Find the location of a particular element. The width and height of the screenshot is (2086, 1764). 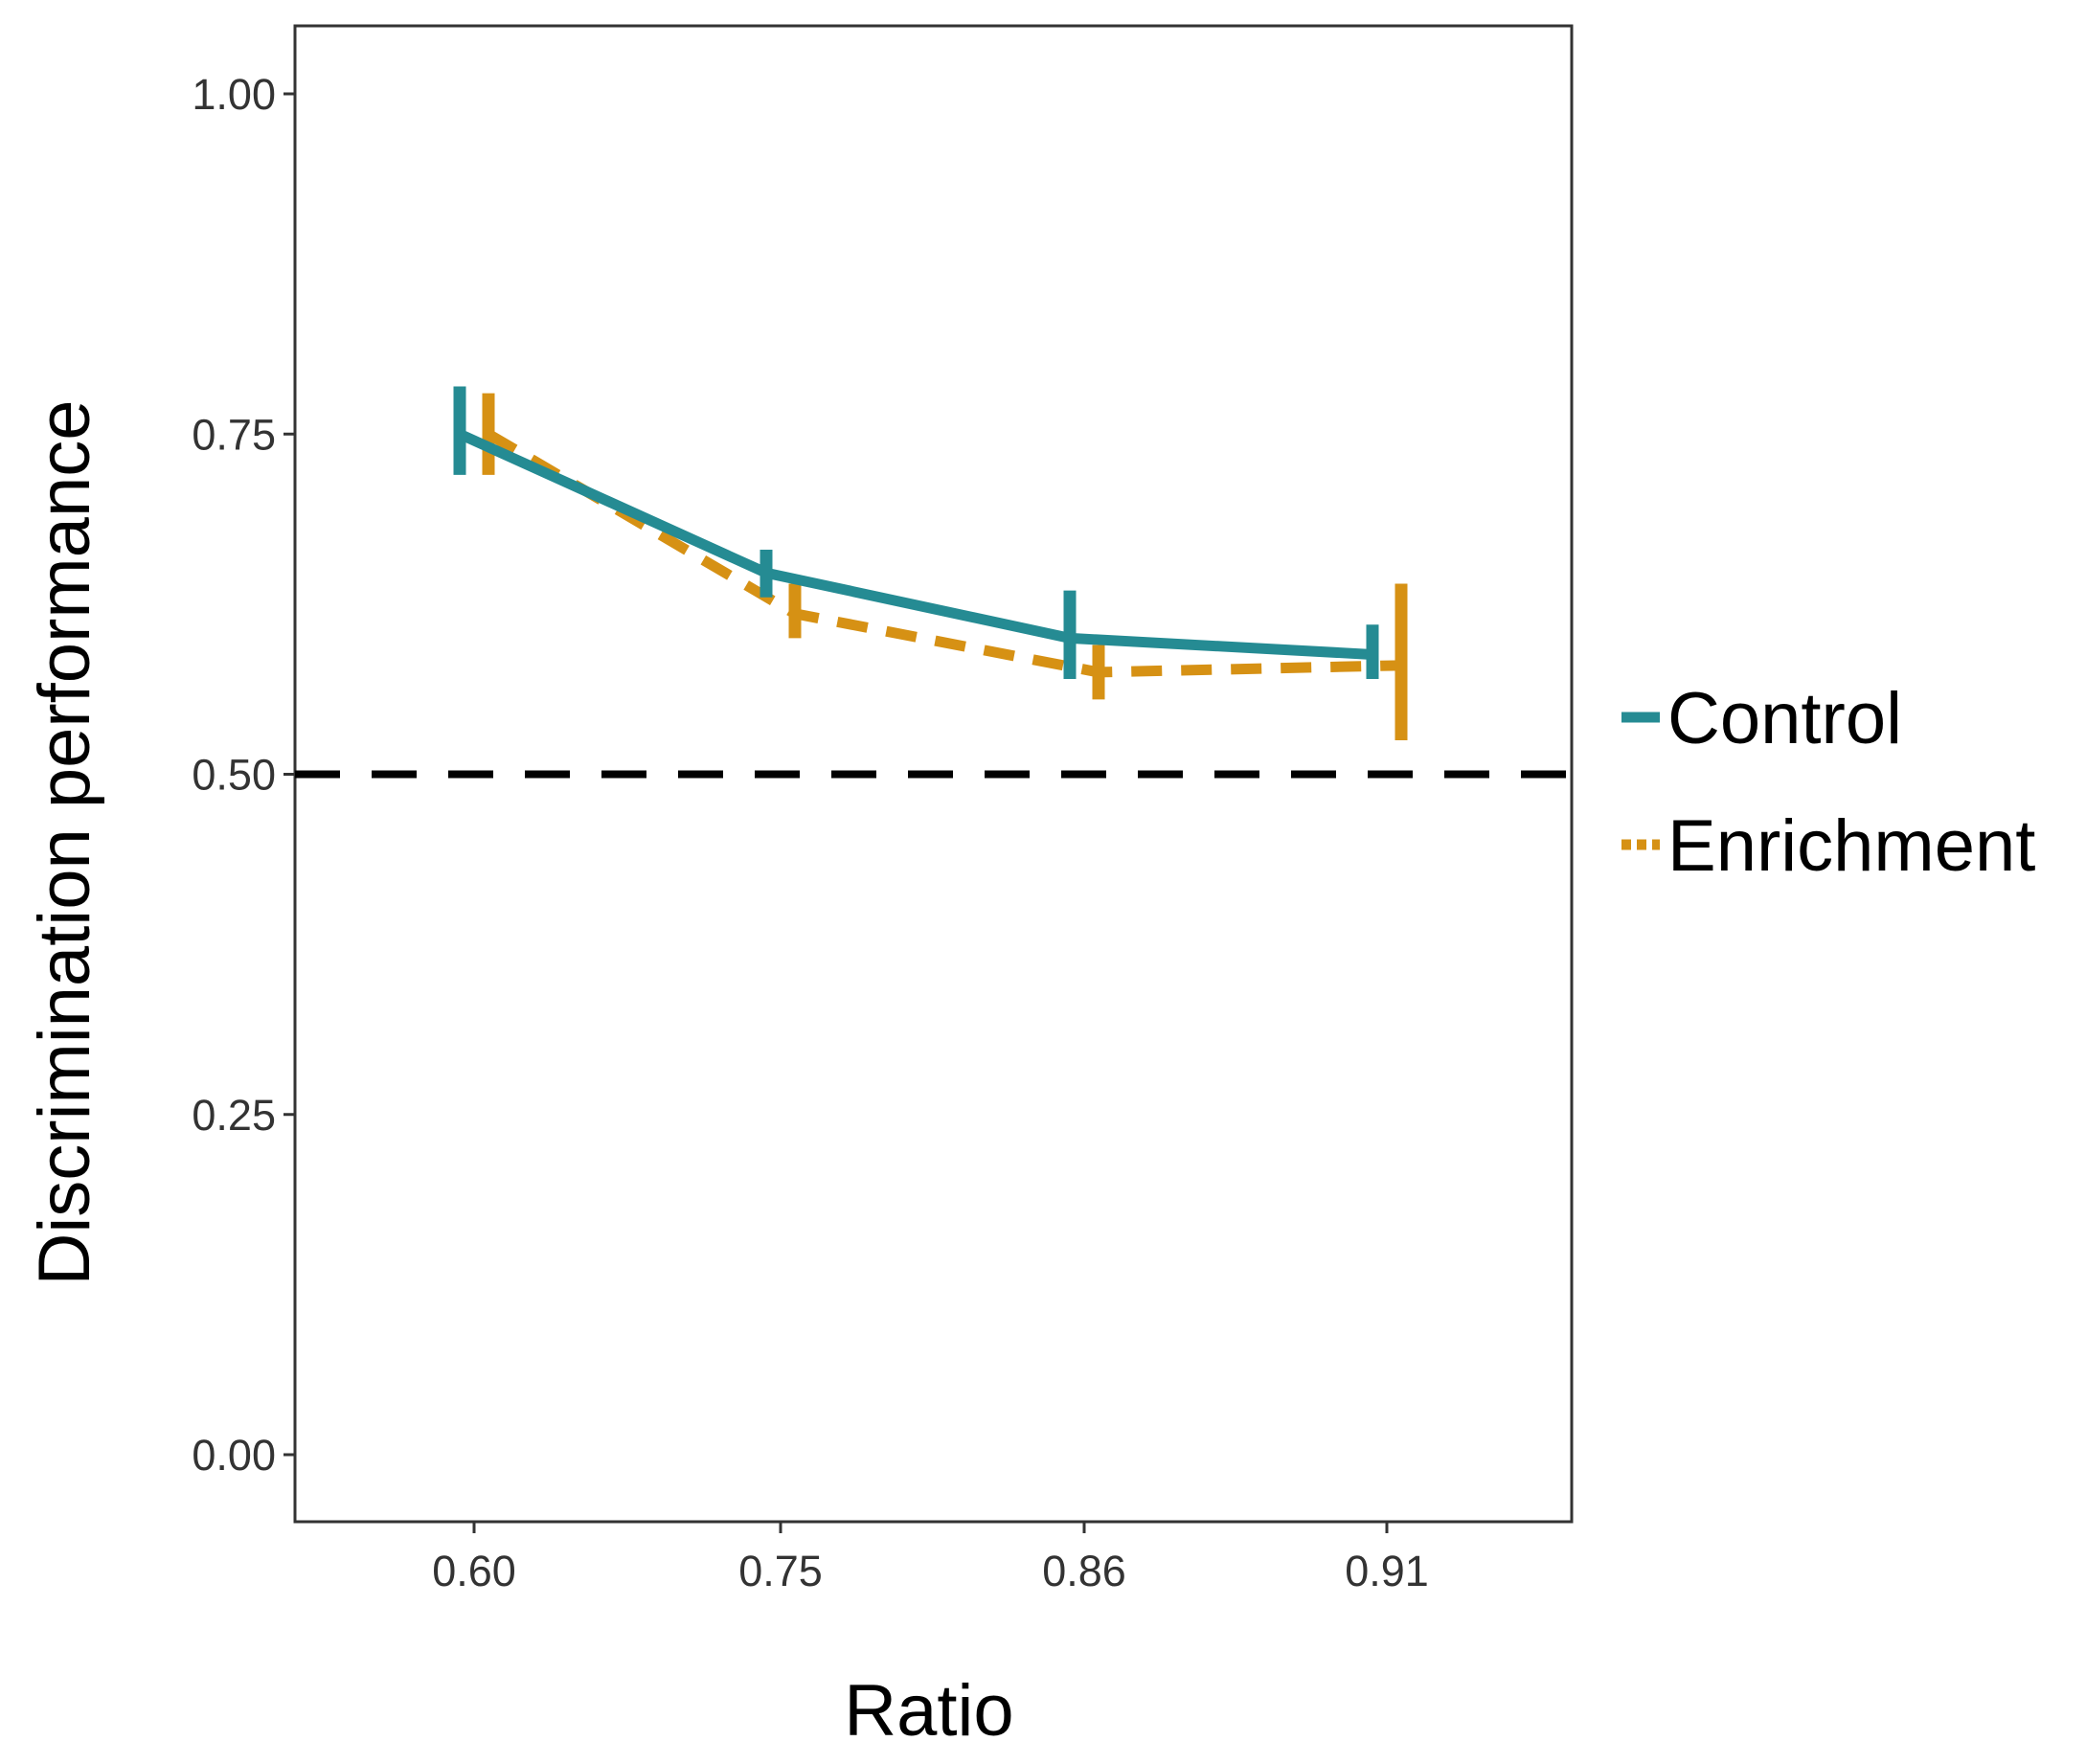

legend: Control Enrichment is located at coordinates (1828, 782).